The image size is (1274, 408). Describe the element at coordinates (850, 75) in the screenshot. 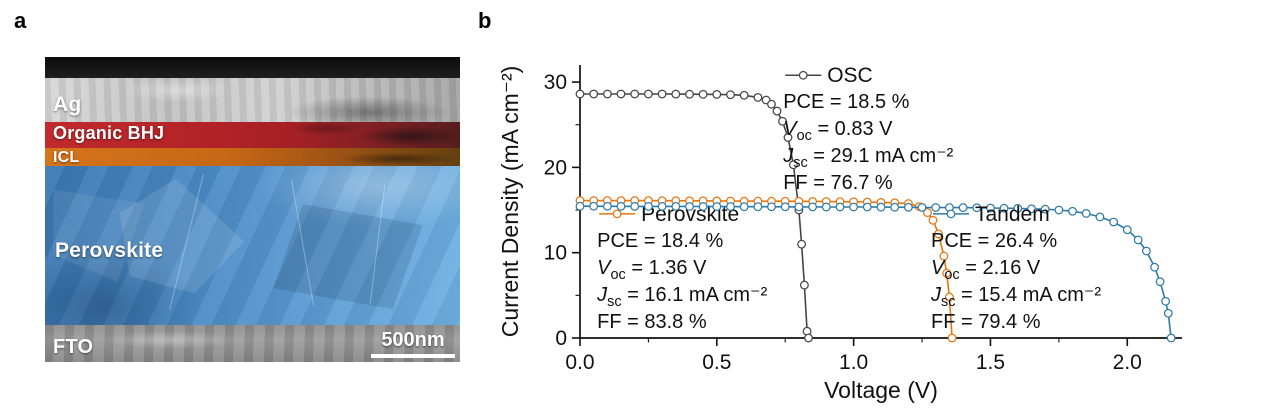

I see `legend-label: OSC` at that location.